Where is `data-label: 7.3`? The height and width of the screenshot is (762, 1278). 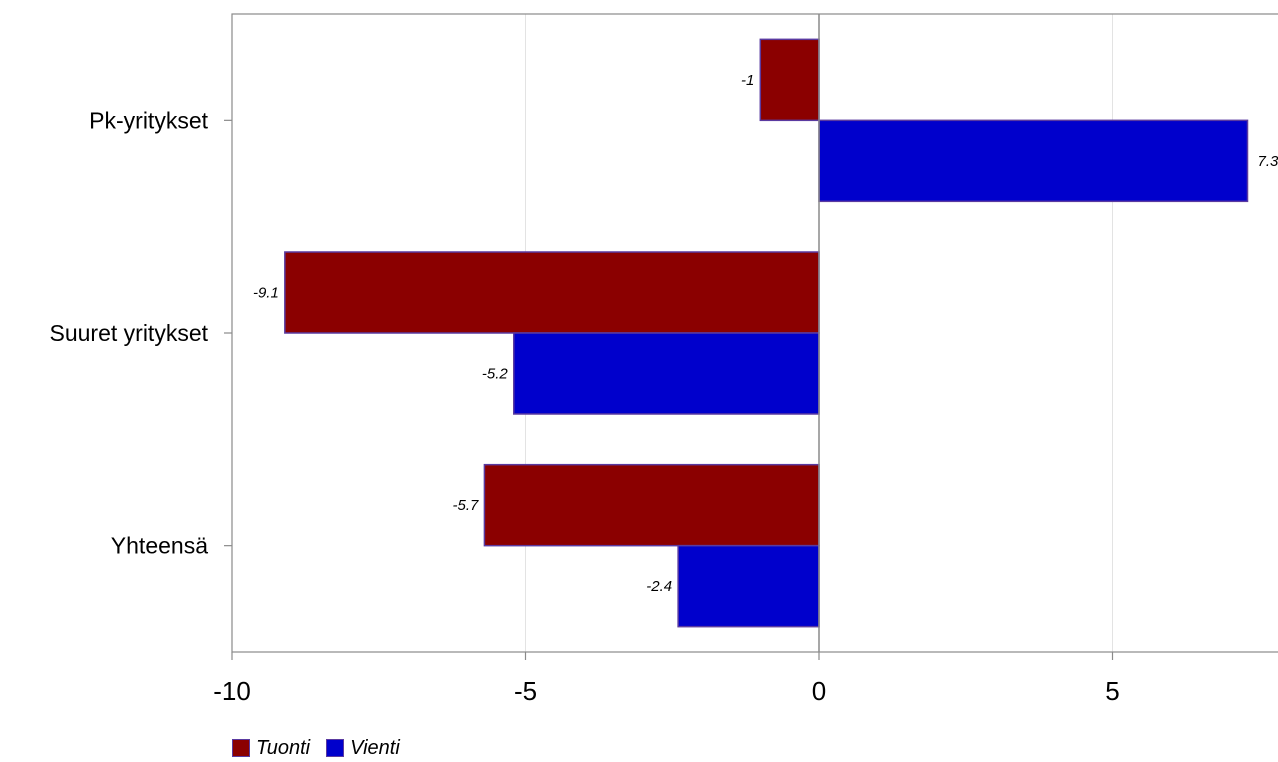
data-label: 7.3 is located at coordinates (1268, 161).